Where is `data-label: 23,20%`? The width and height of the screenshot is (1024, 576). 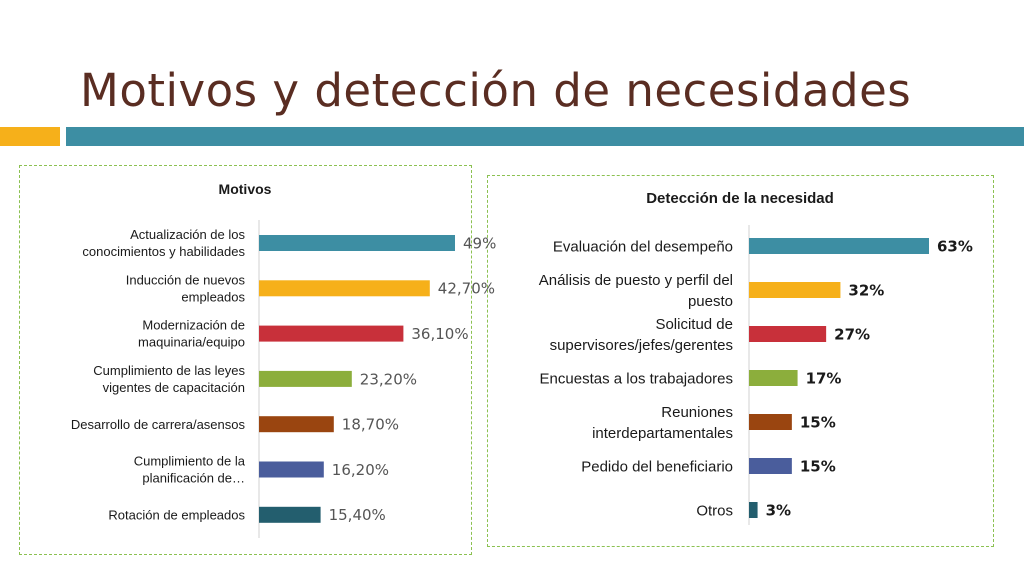
data-label: 23,20% is located at coordinates (388, 379).